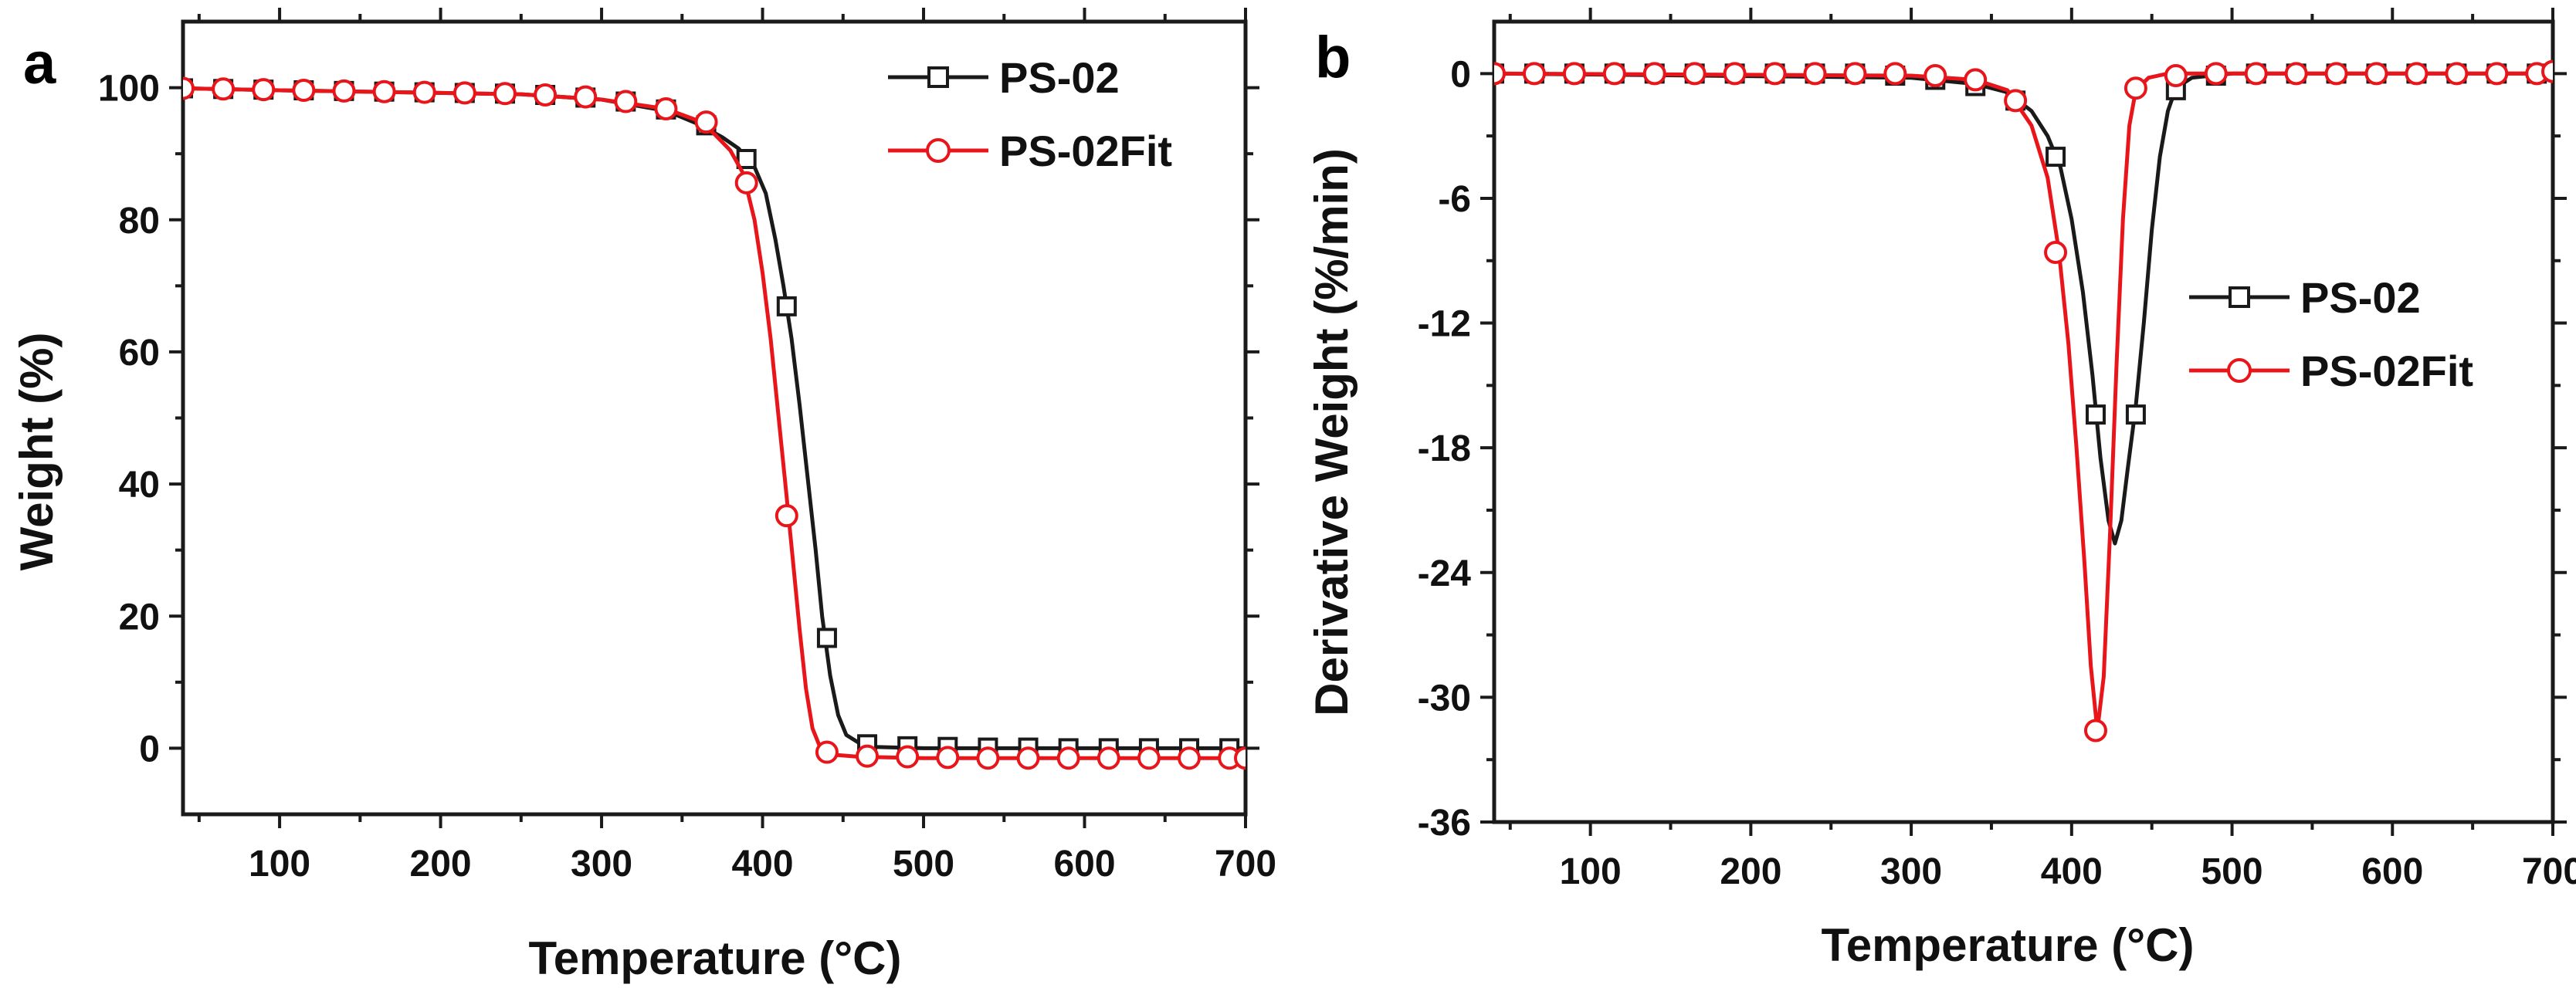 Image resolution: width=2576 pixels, height=998 pixels. I want to click on y-tick-label: 40, so click(139, 486).